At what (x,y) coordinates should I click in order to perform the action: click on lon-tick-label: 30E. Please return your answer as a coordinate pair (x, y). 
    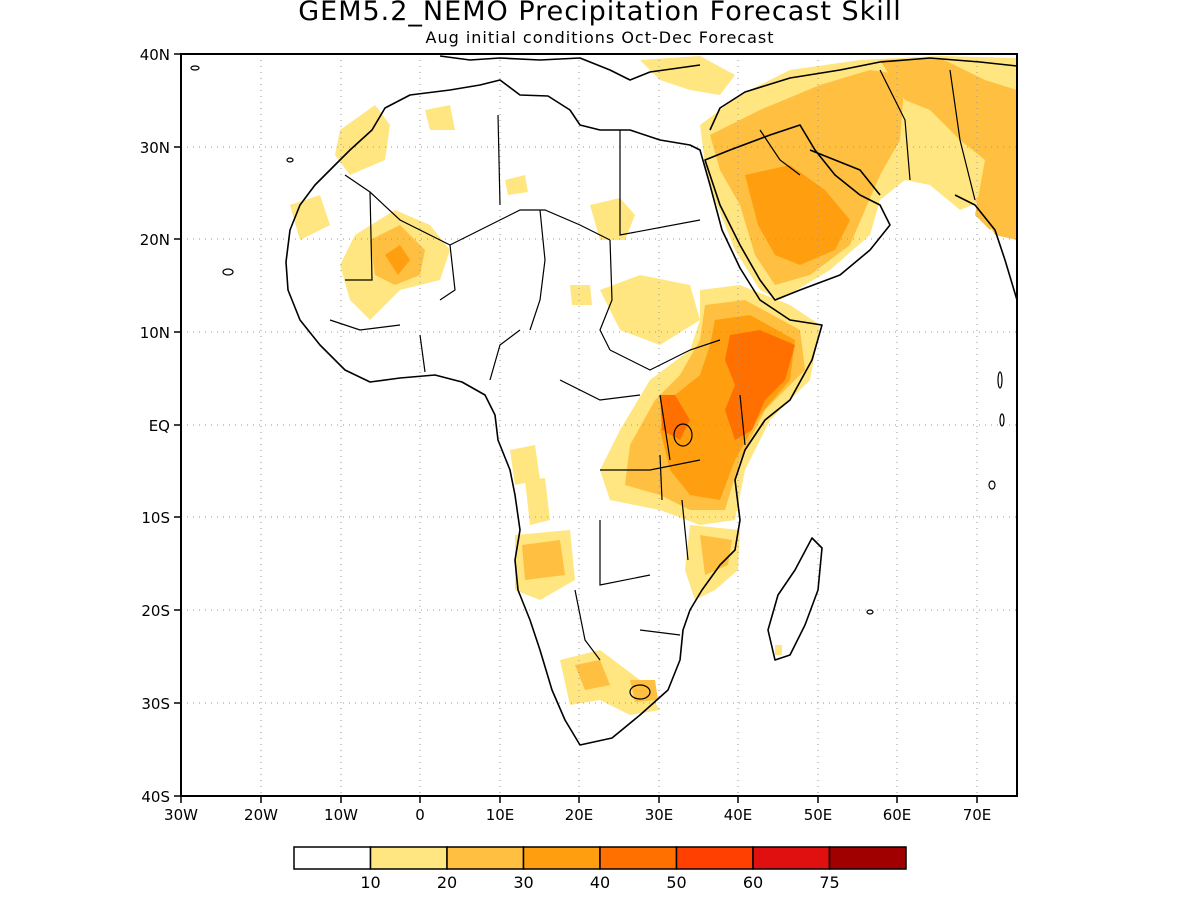
    Looking at the image, I should click on (659, 815).